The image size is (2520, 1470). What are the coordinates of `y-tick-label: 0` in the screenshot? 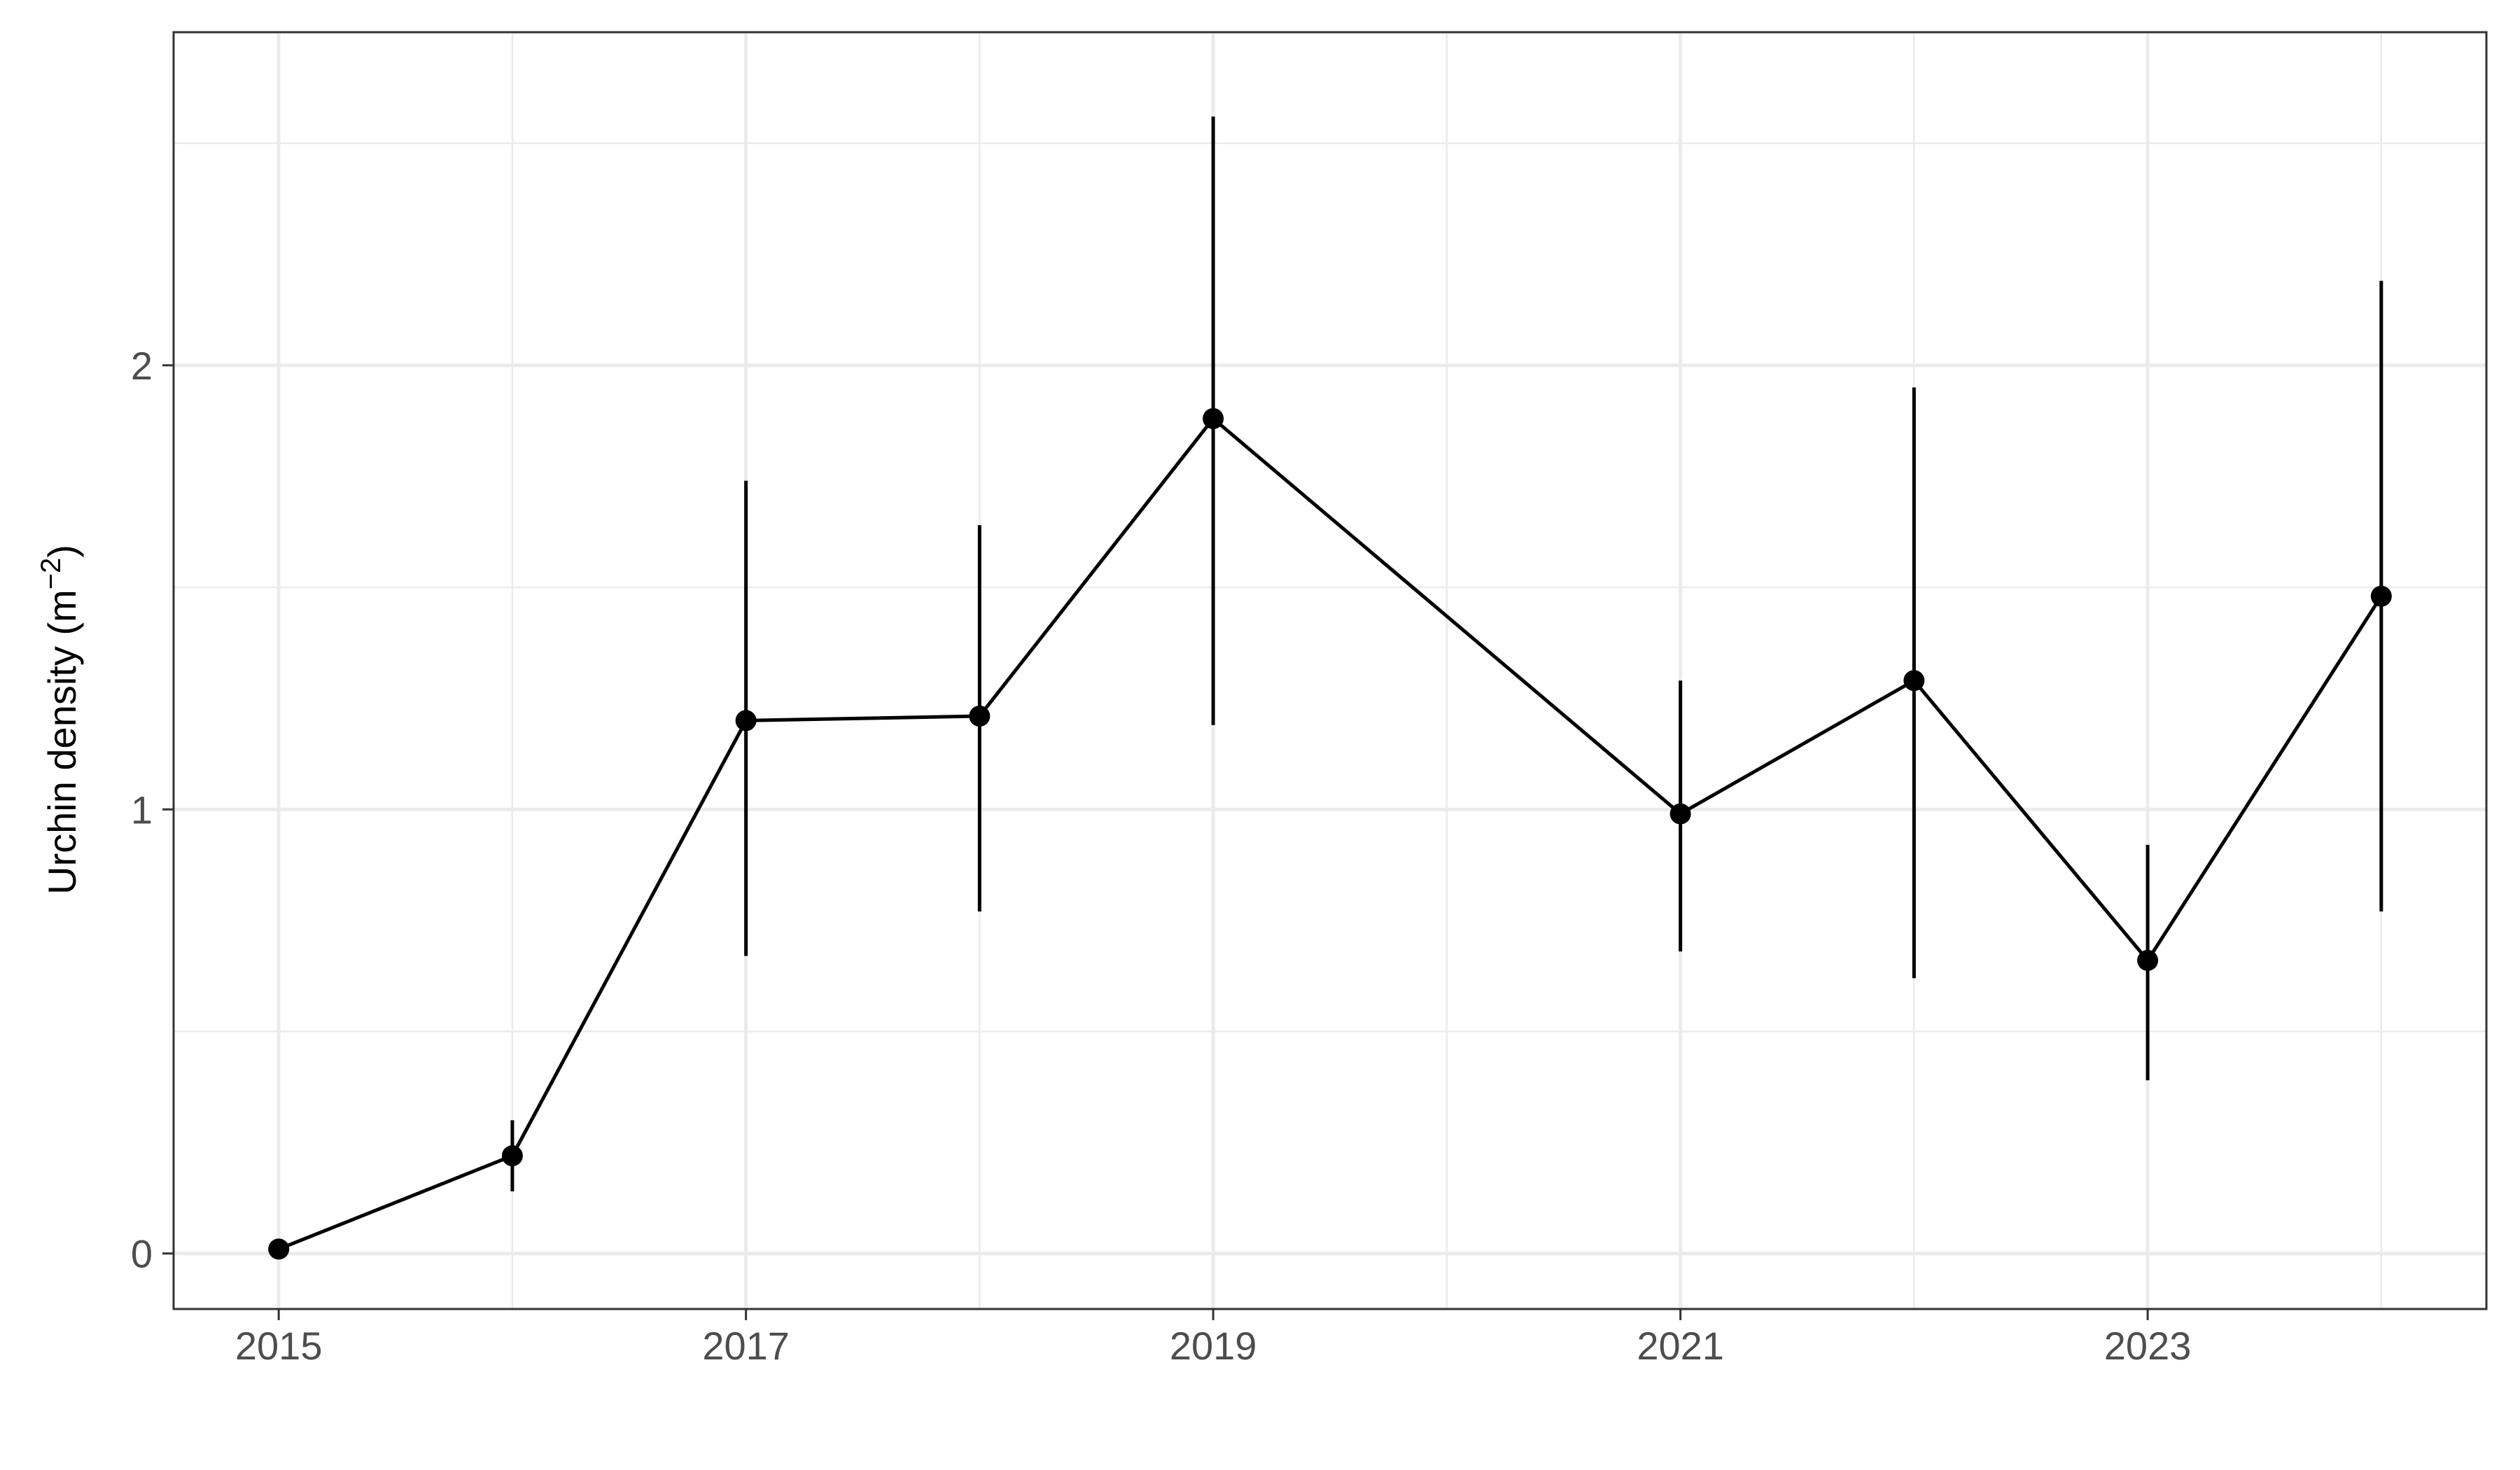 It's located at (142, 1254).